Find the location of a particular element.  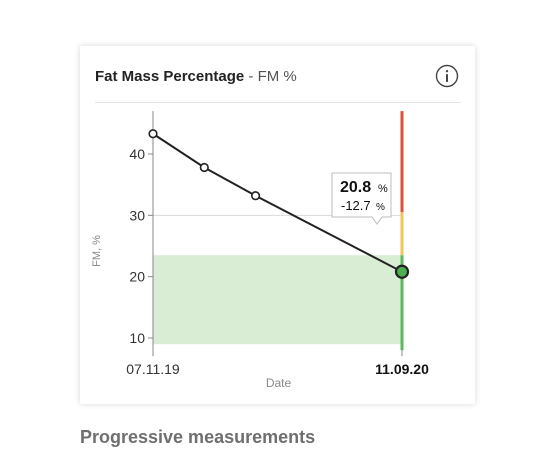

tooltip-value: 20.8 is located at coordinates (355, 187).